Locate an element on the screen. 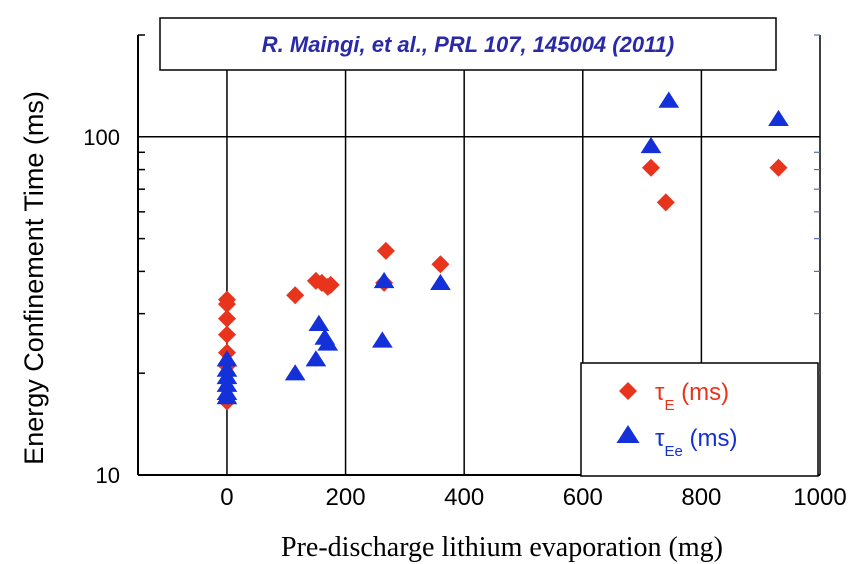 The height and width of the screenshot is (564, 857). y-axis-title: Energy Confinement Time (ms) is located at coordinates (34, 278).